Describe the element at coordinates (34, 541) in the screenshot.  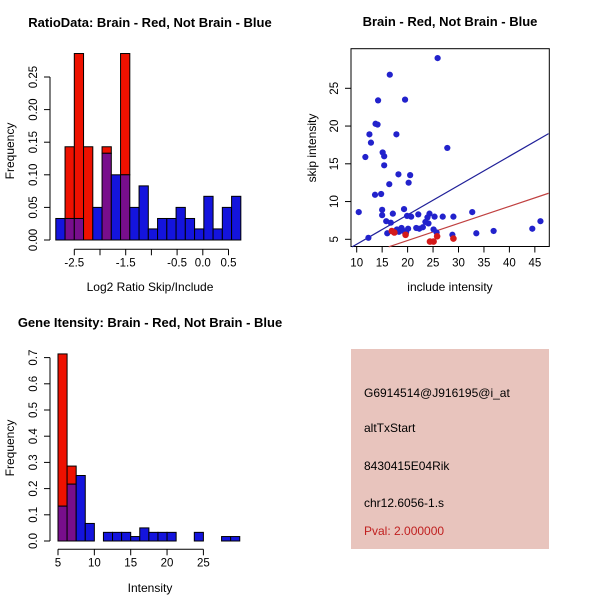
I see `y-tick-label: 0.0` at that location.